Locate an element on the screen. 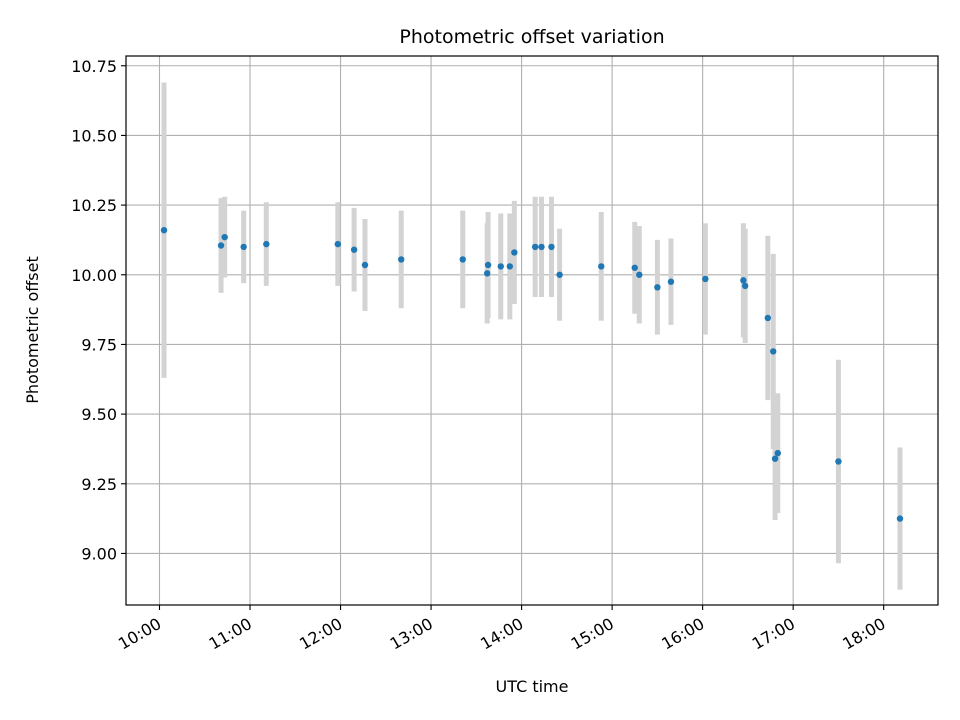  y-tick-label: 10.00 is located at coordinates (94, 275).